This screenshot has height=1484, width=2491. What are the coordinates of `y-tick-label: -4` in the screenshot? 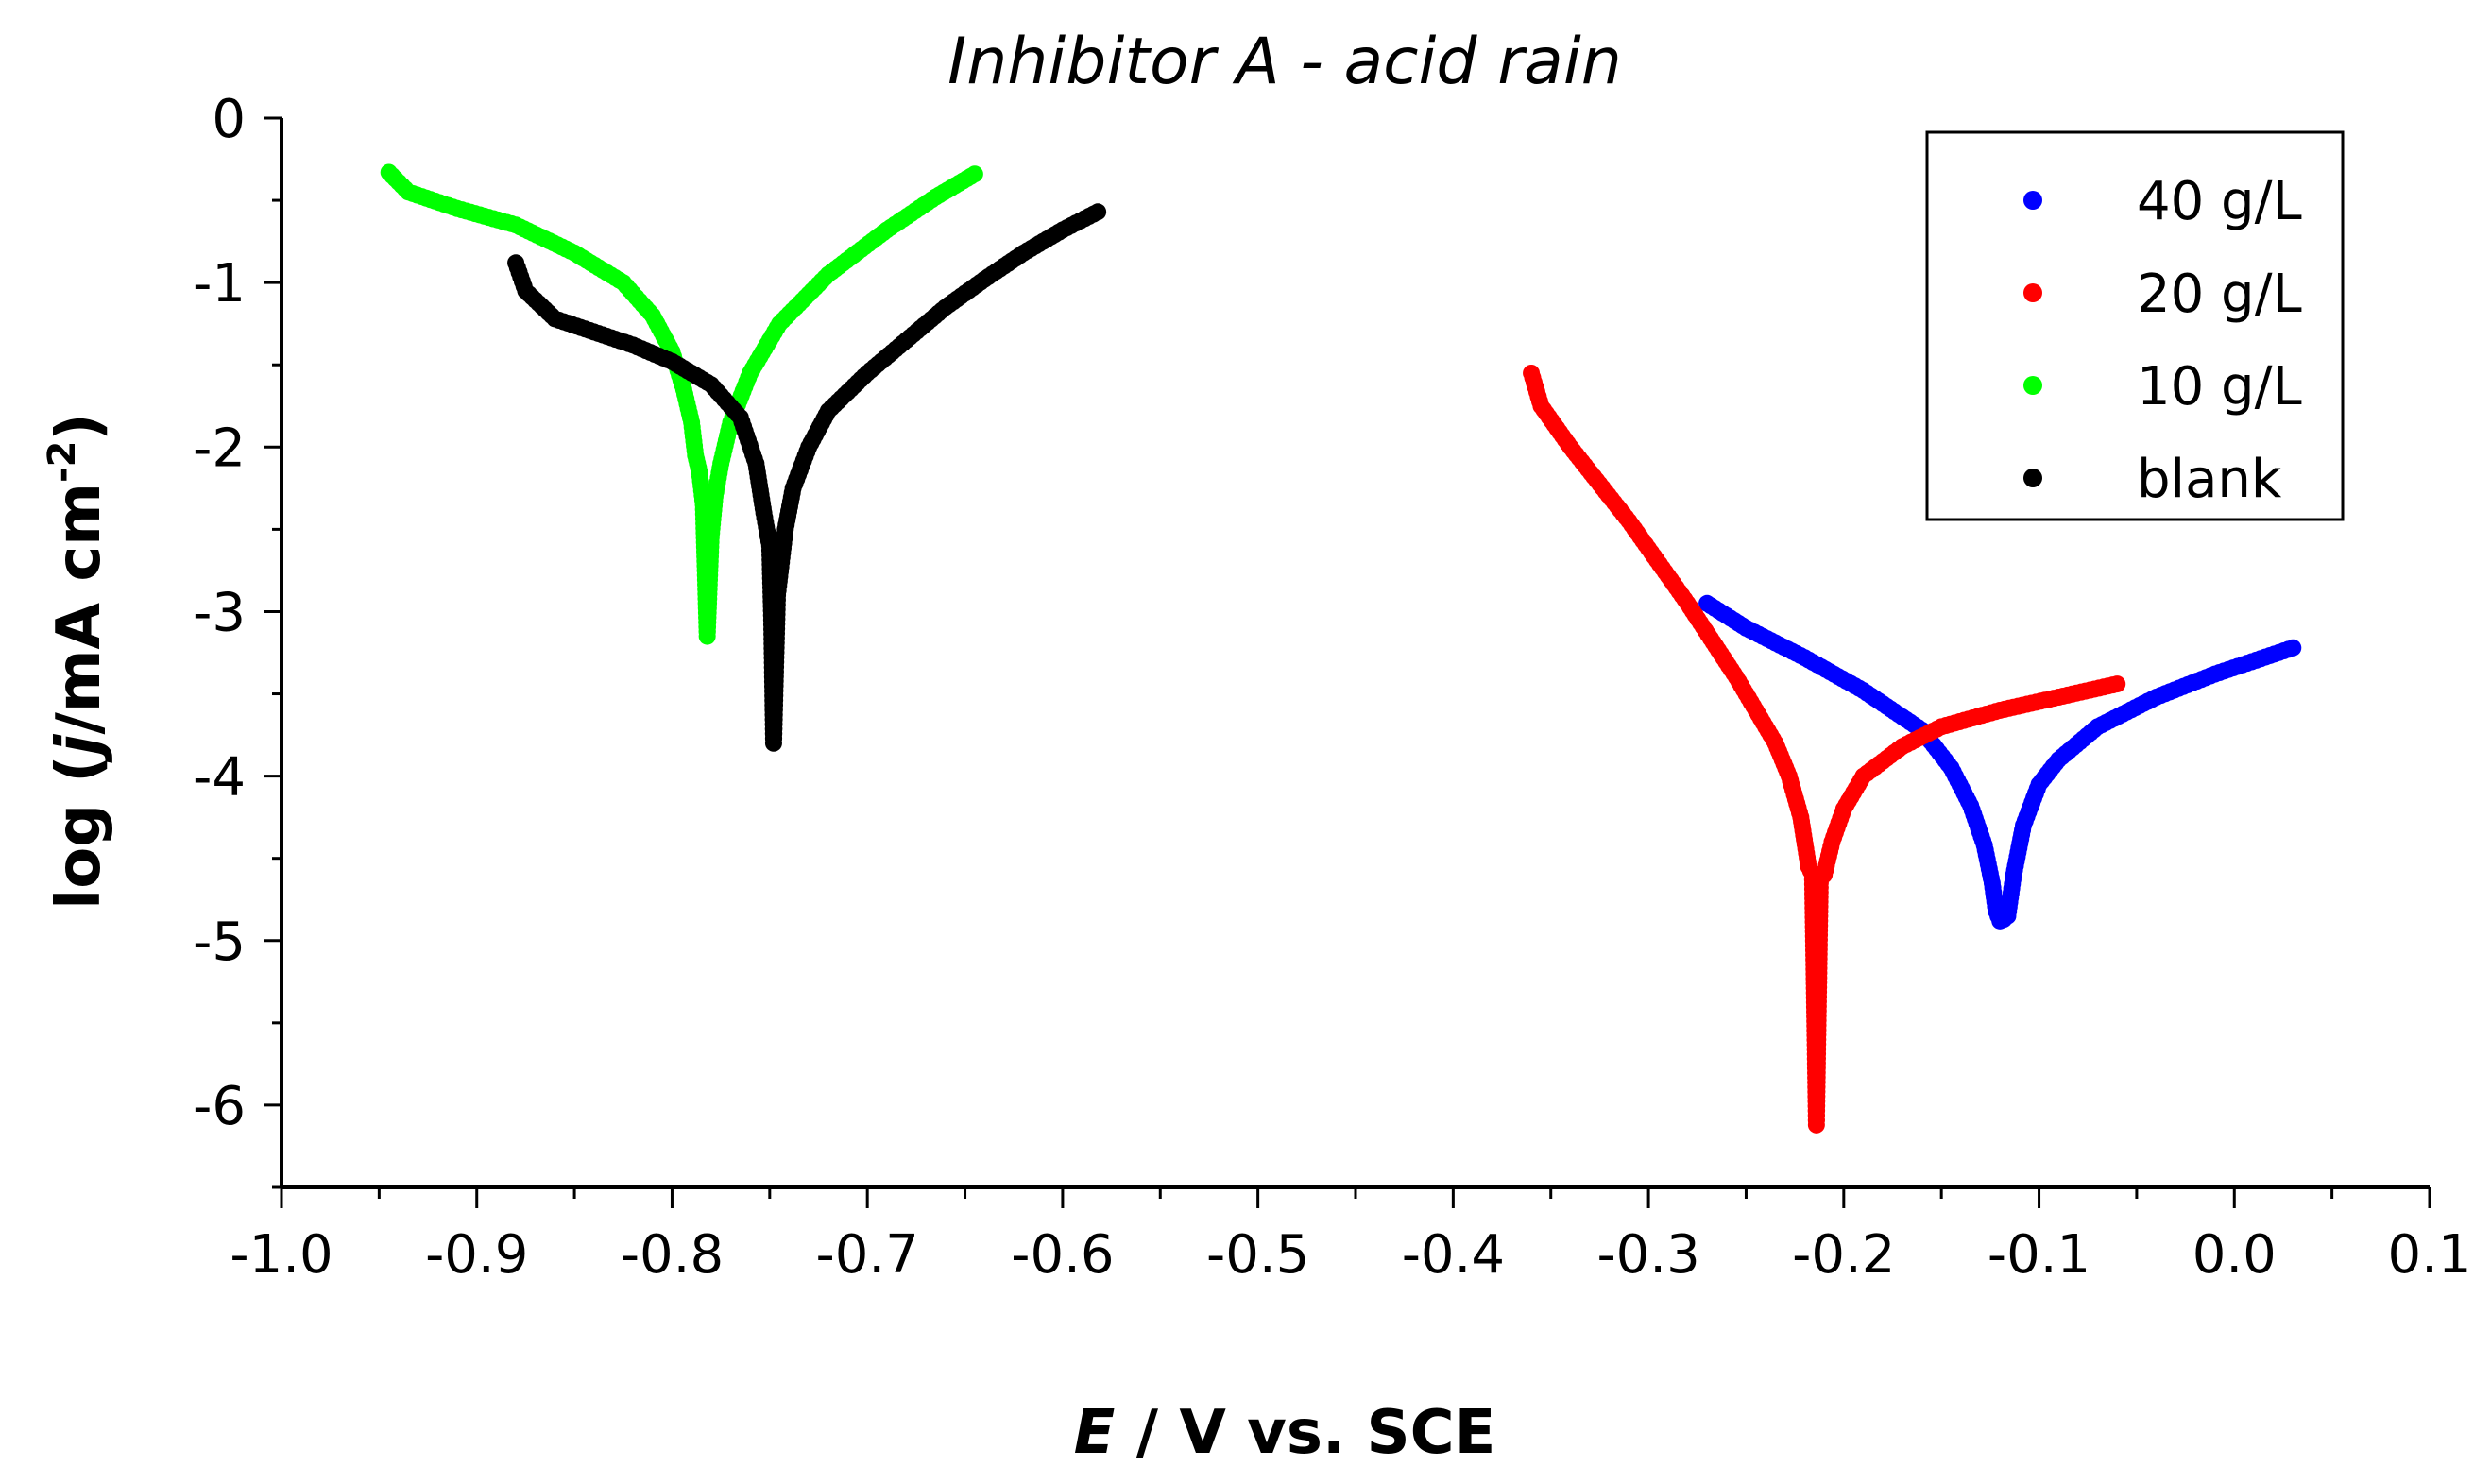 It's located at (220, 778).